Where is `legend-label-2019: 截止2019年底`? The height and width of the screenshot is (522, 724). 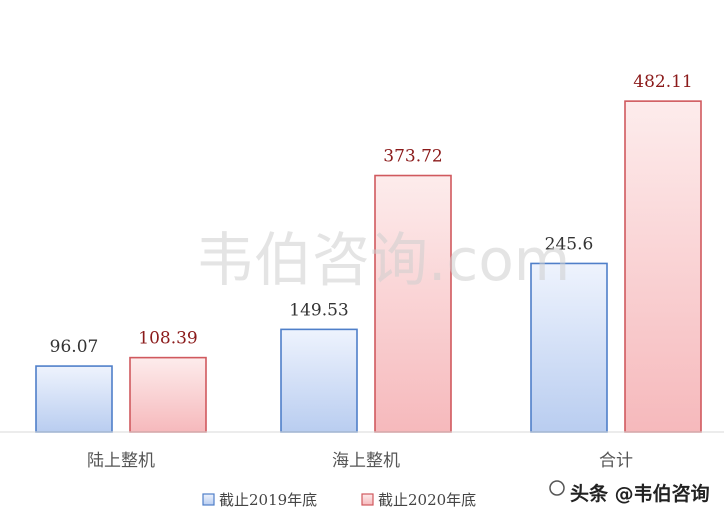
legend-label-2019: 截止2019年底 is located at coordinates (268, 500).